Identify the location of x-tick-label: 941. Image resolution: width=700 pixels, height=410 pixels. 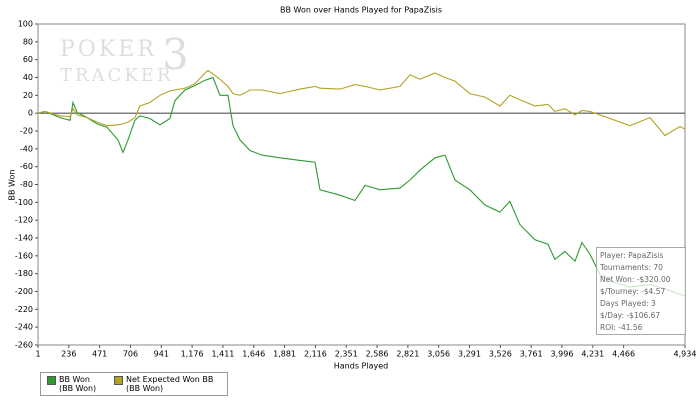
(161, 354).